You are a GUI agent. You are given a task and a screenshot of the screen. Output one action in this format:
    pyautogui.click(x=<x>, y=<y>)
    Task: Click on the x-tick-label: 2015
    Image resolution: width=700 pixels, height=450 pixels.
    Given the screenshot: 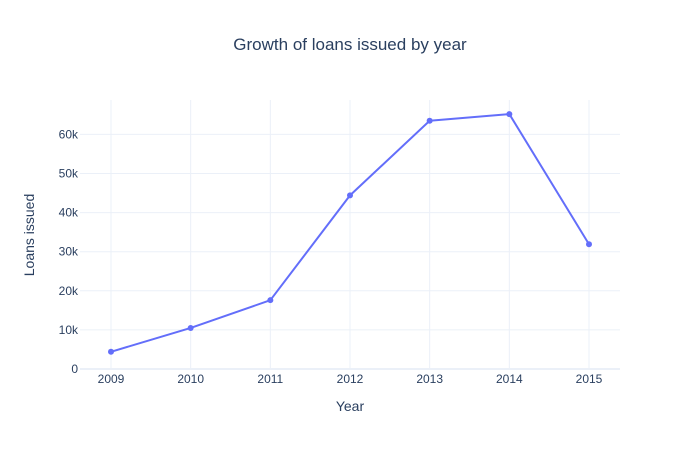 What is the action you would take?
    pyautogui.click(x=589, y=379)
    